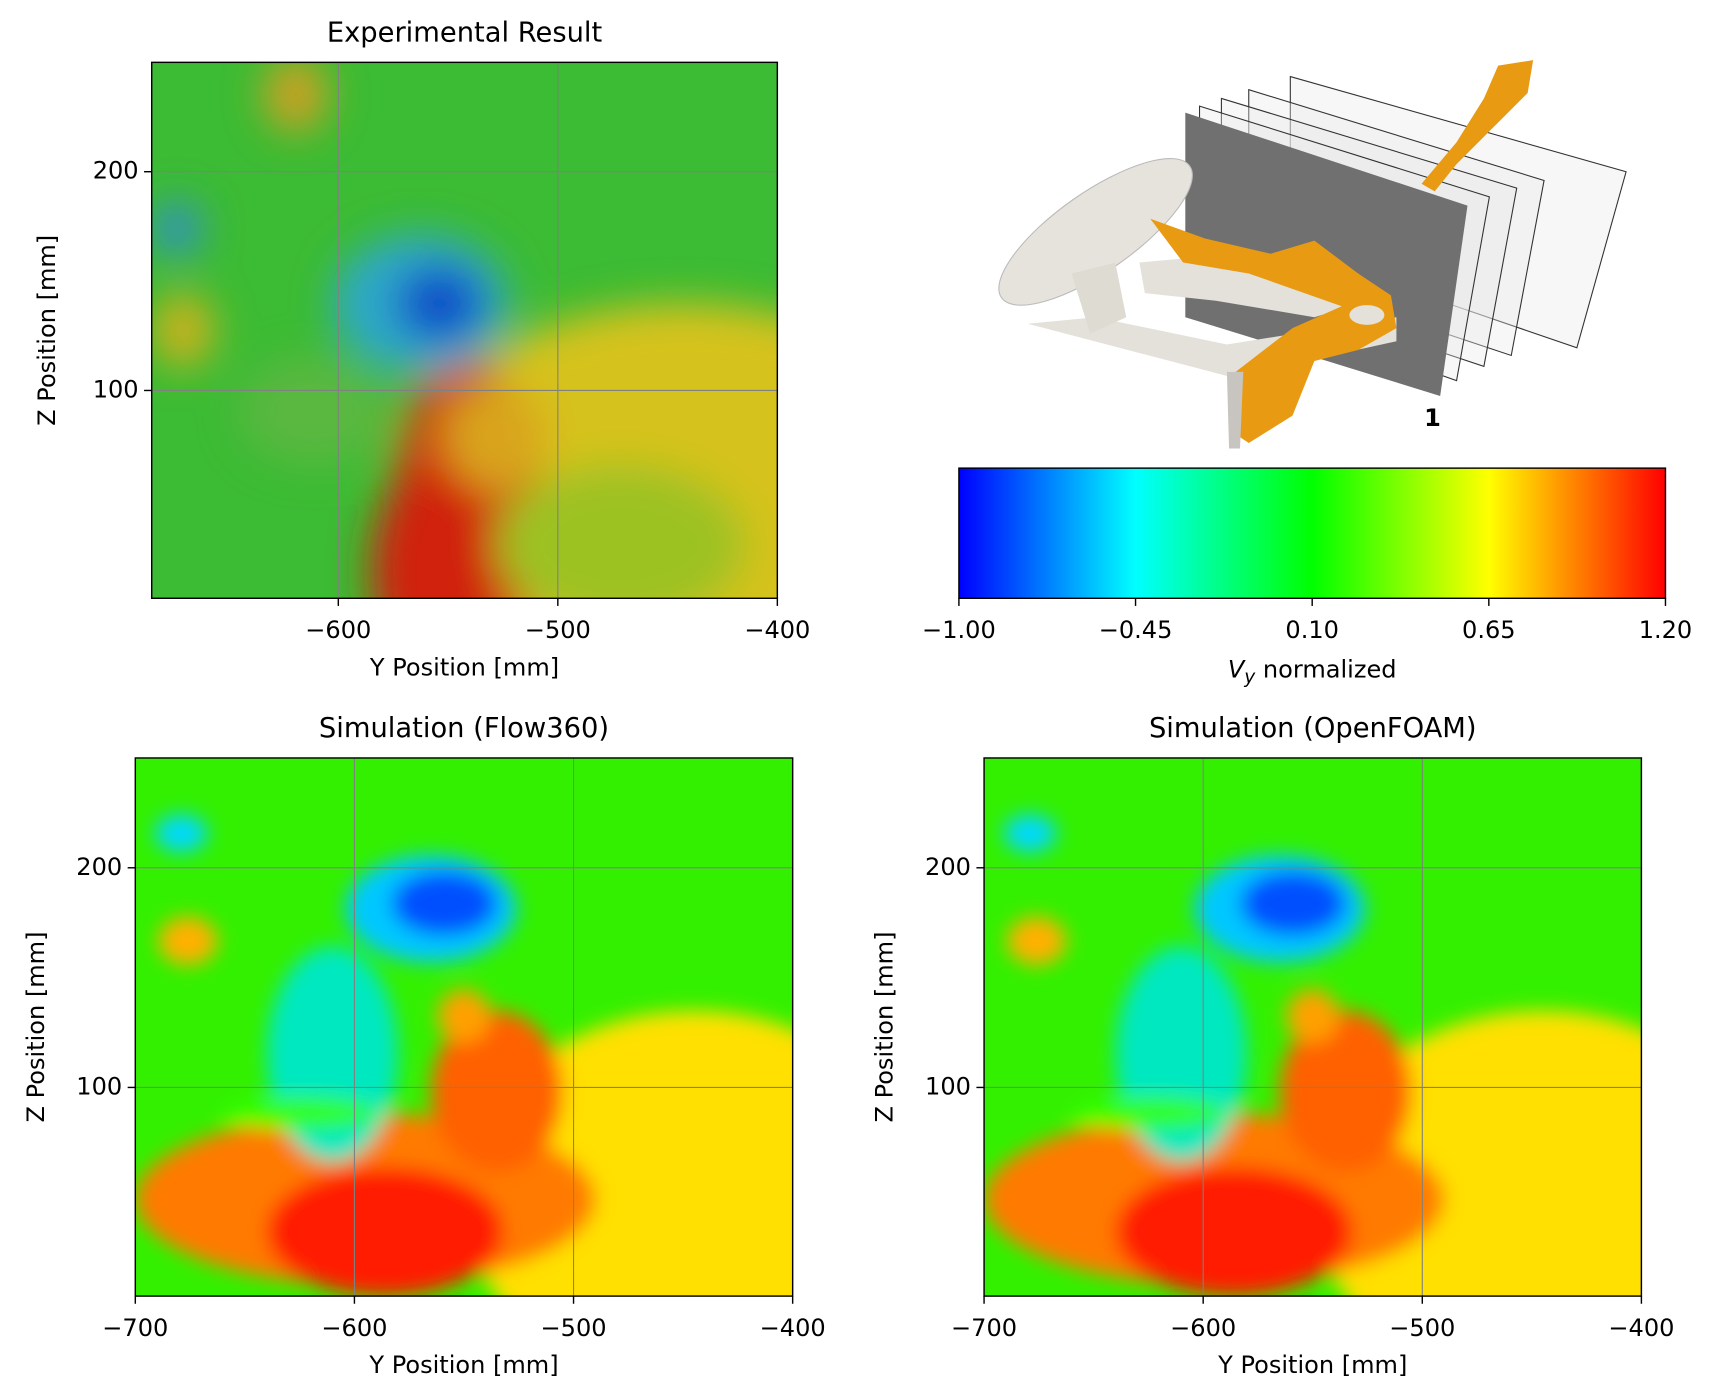 The height and width of the screenshot is (1400, 1710). I want to click on colorbar-label-part: V, so click(1237, 669).